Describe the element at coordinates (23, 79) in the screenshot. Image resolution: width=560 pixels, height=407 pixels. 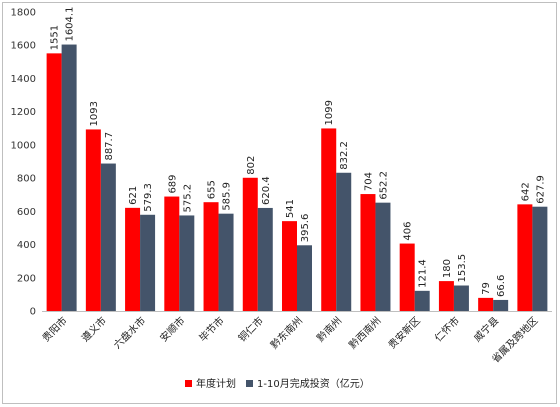
I see `y-tick-label: 1400` at that location.